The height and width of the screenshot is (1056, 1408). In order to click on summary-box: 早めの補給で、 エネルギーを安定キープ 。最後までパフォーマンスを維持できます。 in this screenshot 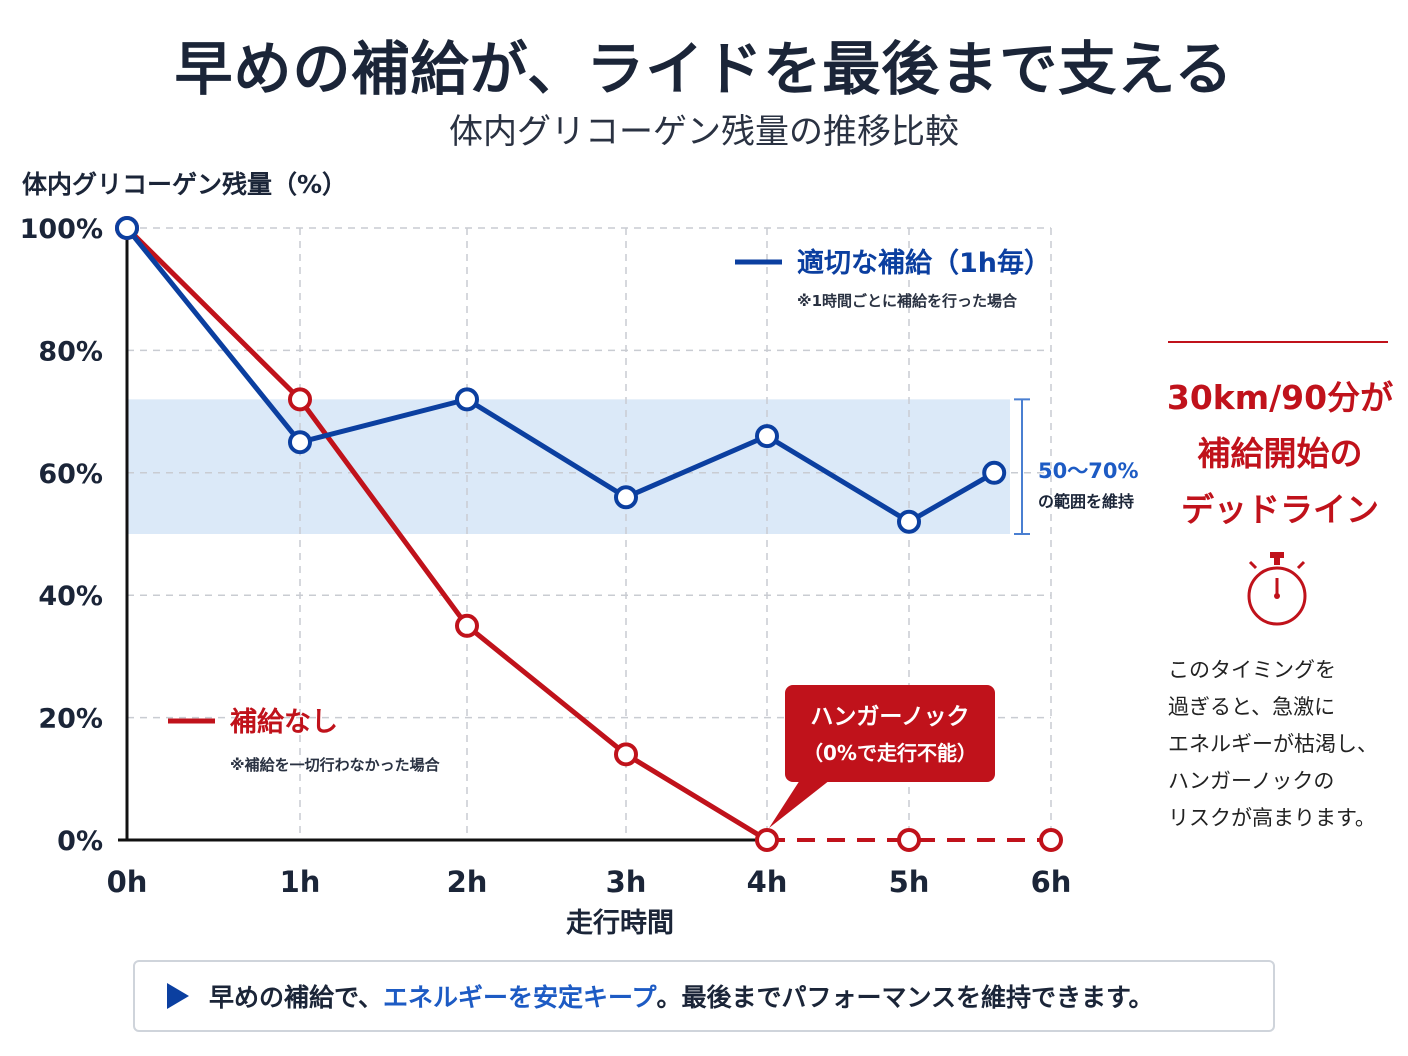, I will do `click(704, 996)`.